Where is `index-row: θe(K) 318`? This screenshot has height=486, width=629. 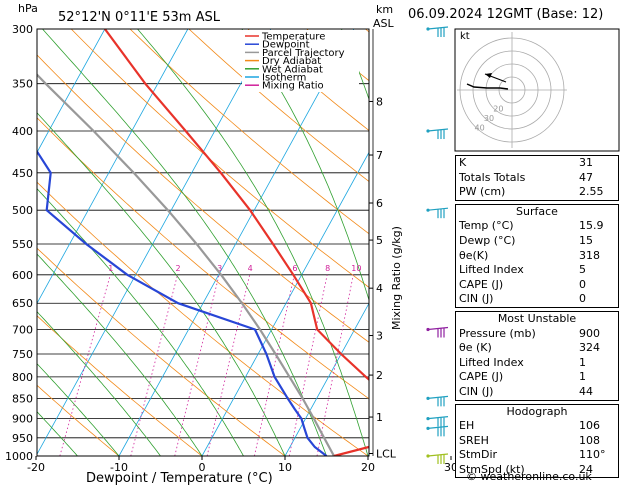 index-row: θe(K) 318 is located at coordinates (537, 256).